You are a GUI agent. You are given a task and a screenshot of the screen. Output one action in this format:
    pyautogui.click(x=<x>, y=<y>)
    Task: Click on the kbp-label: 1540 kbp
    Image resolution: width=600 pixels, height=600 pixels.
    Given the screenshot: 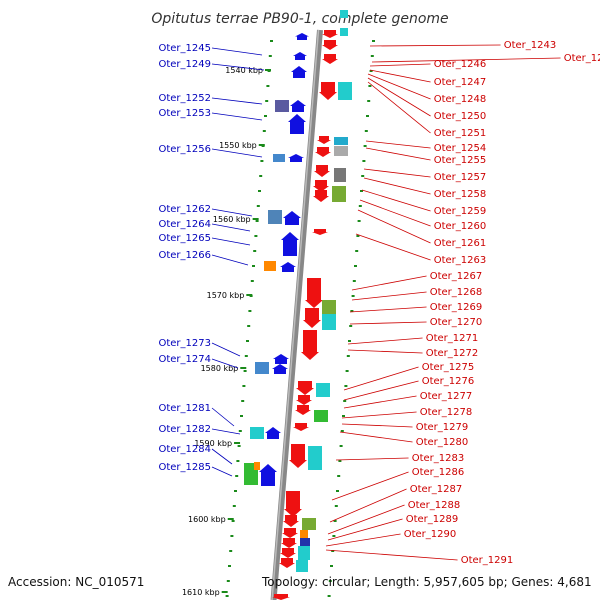 What is the action you would take?
    pyautogui.click(x=244, y=70)
    